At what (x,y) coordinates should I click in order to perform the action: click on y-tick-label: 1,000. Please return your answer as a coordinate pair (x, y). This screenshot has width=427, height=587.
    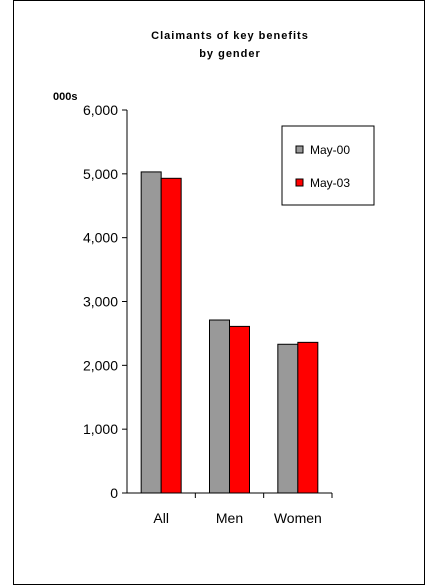
    Looking at the image, I should click on (100, 429).